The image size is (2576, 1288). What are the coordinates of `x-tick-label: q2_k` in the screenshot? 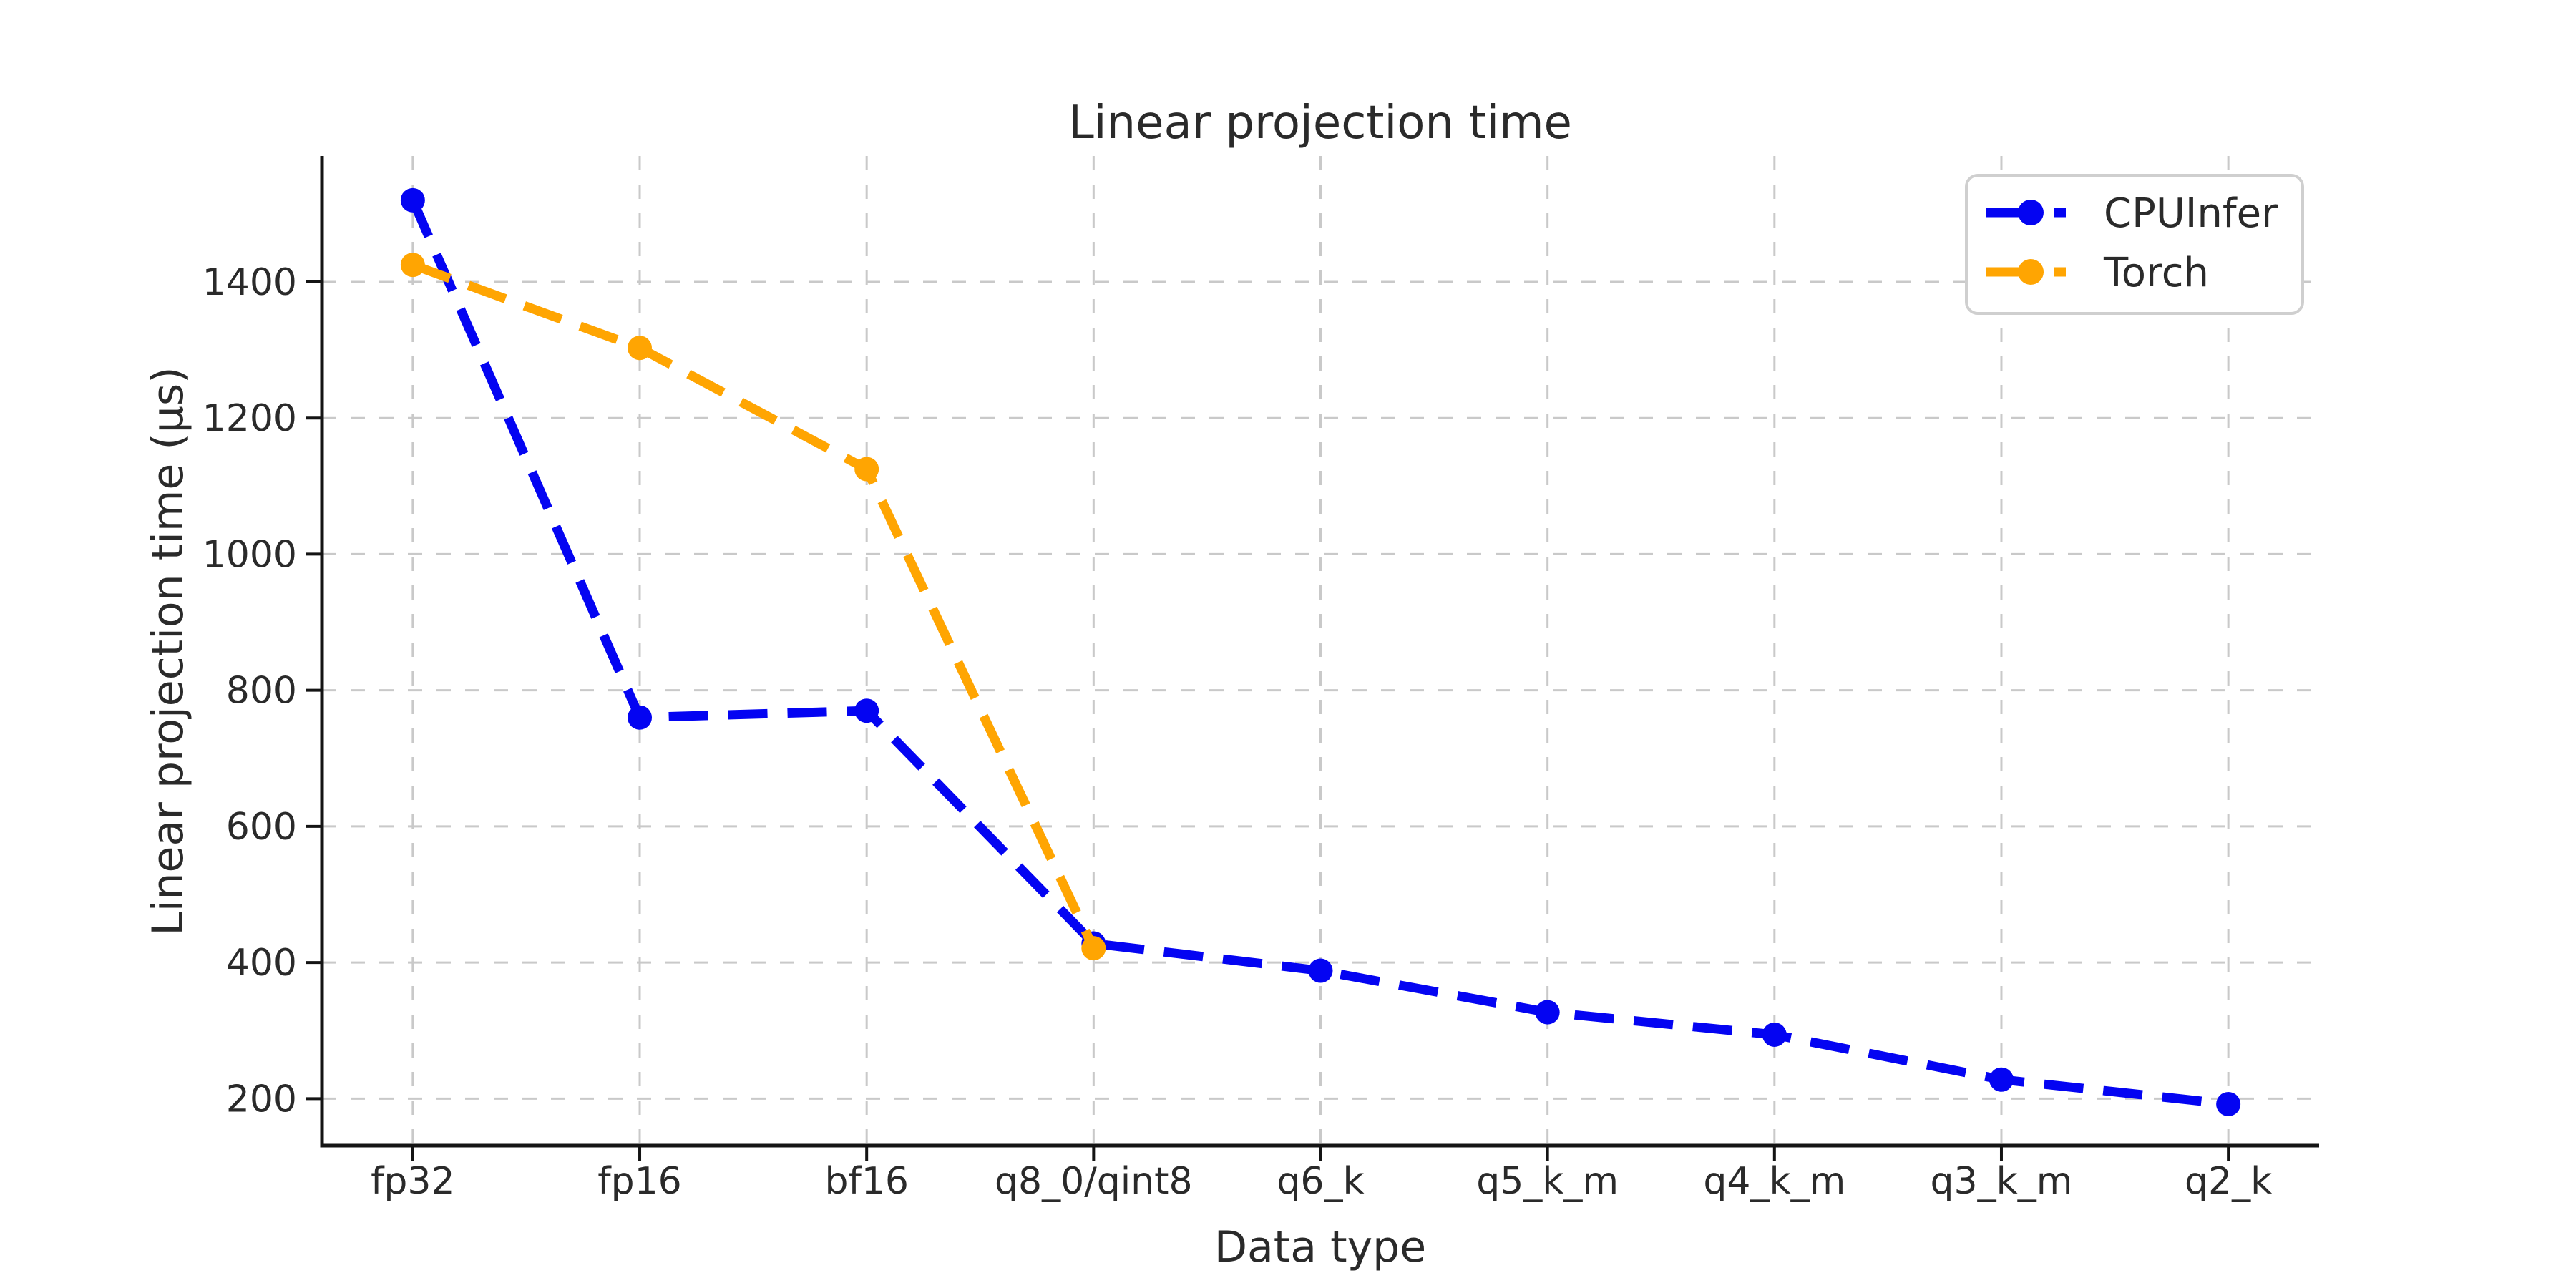 It's located at (2228, 1181).